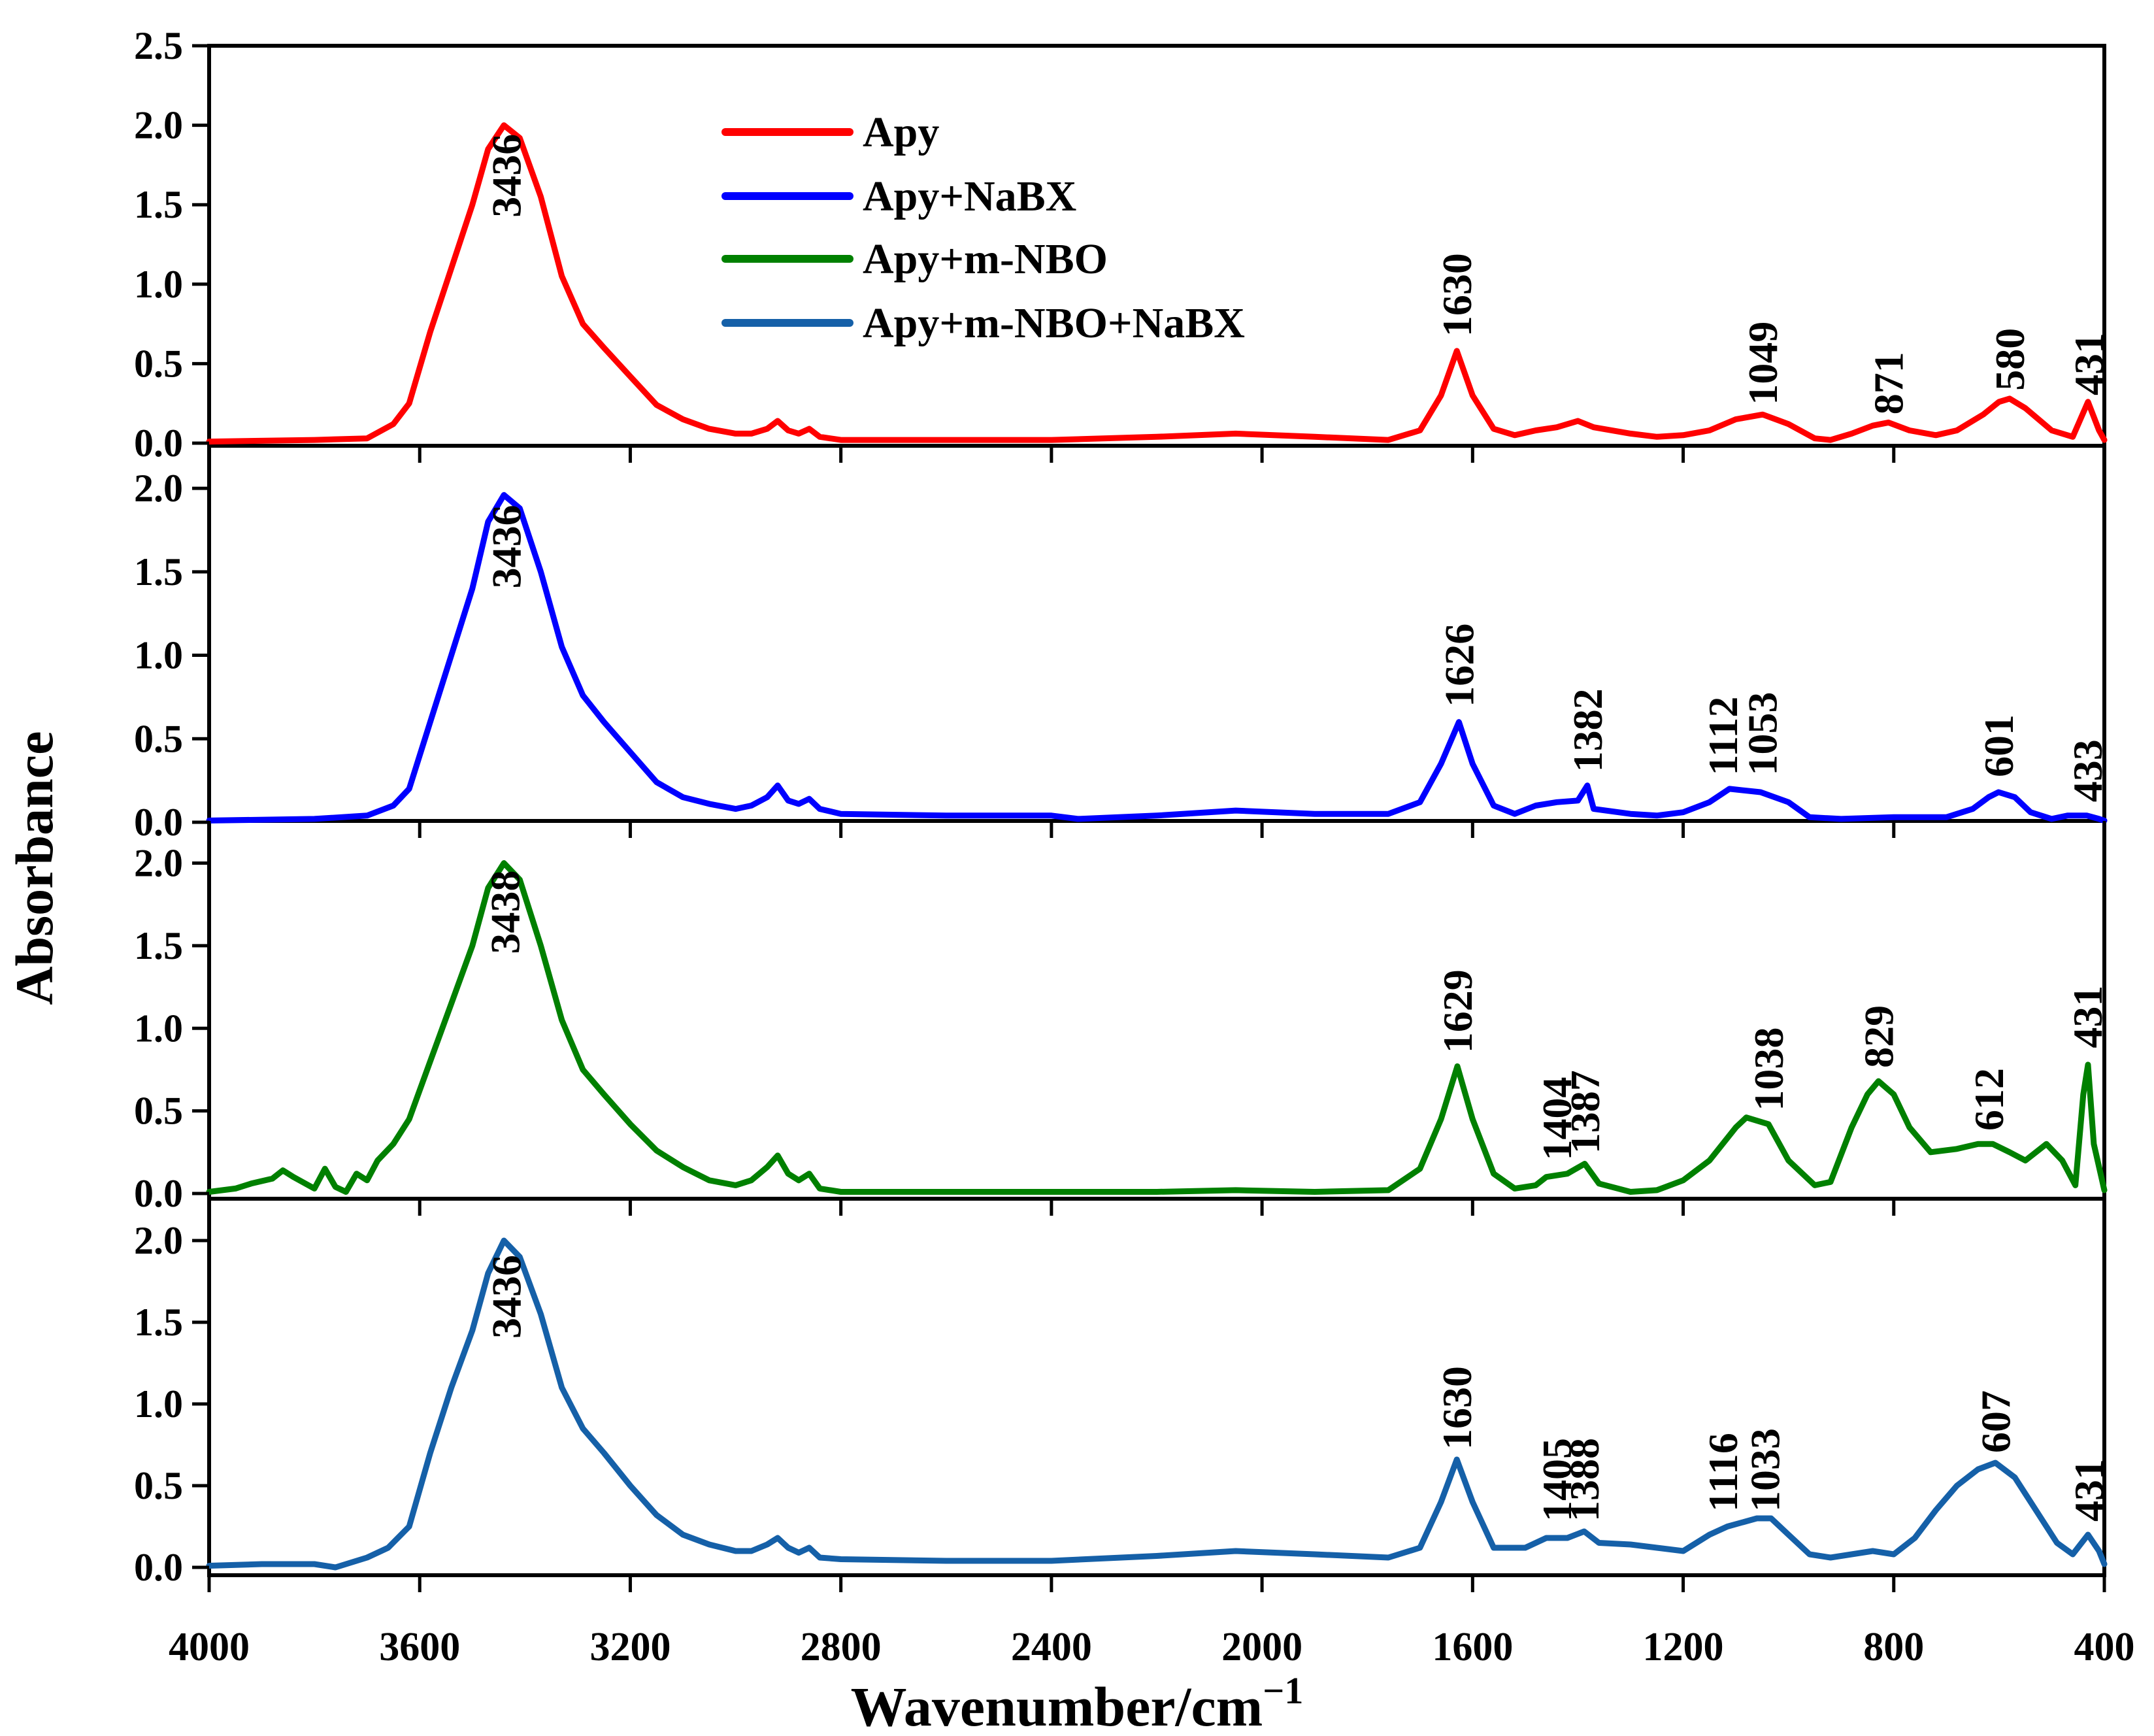 Image resolution: width=2154 pixels, height=1736 pixels. What do you see at coordinates (983, 227) in the screenshot?
I see `legend: Apy Apy+NaBX Apy+m-NBO Apy+m-NBO+NaBX` at bounding box center [983, 227].